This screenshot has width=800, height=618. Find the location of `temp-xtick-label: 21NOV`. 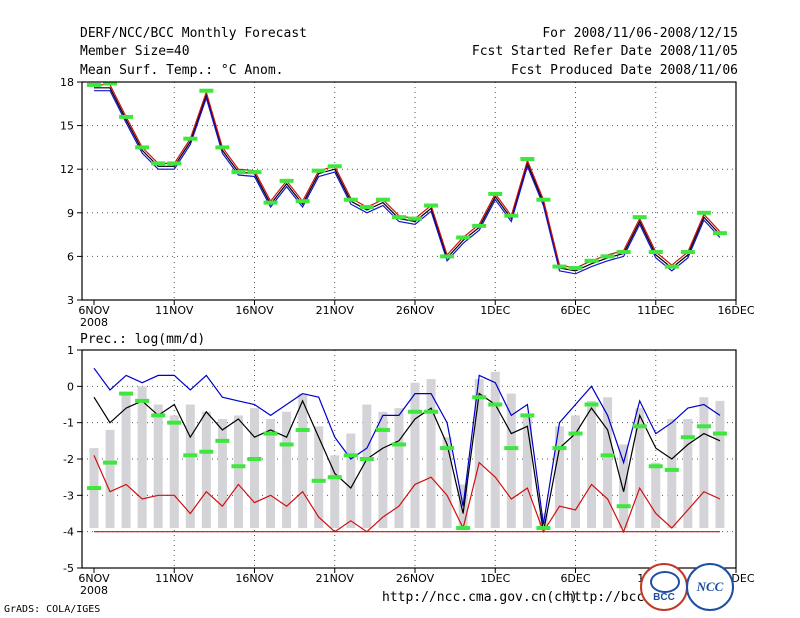

temp-xtick-label: 21NOV is located at coordinates (335, 310).